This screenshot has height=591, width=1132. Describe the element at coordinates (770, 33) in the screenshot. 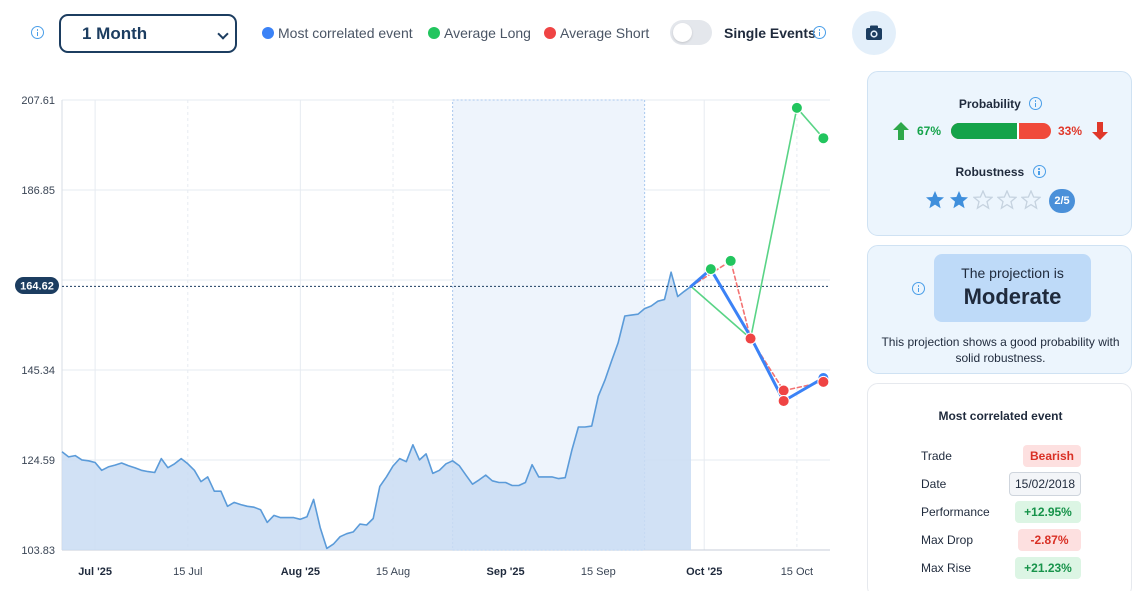

I see `single-events-label: Single Events` at that location.